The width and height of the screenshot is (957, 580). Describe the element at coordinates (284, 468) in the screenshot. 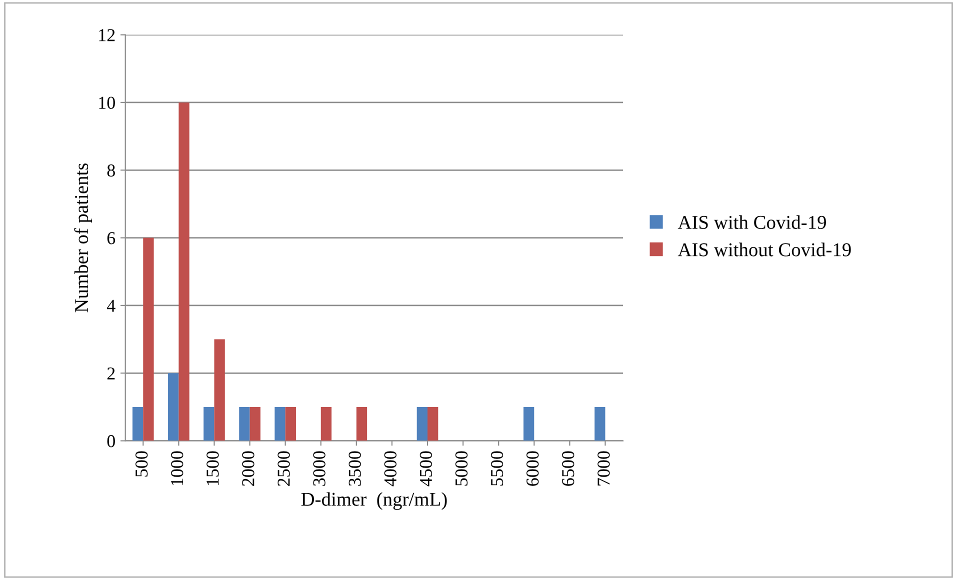

I see `x-tick-label: 2500` at that location.